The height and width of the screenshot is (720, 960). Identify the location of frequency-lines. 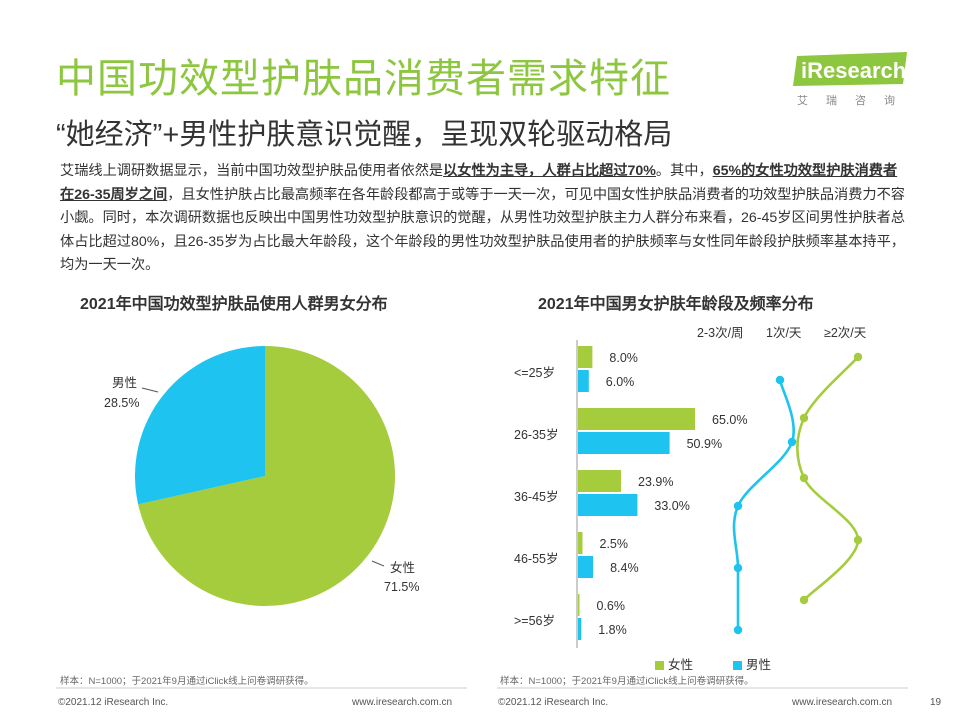
(797, 493).